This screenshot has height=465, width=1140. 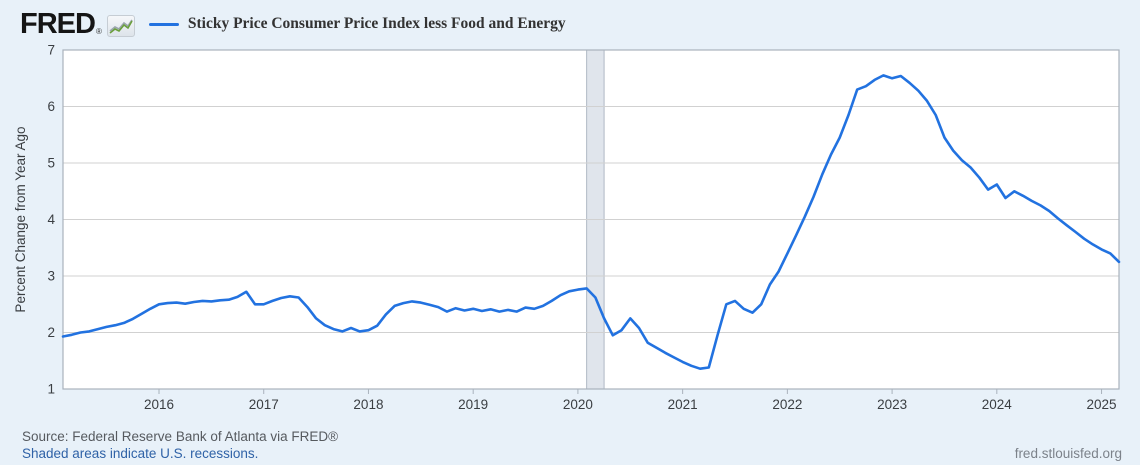 I want to click on y-tick-label: 6, so click(x=51, y=106).